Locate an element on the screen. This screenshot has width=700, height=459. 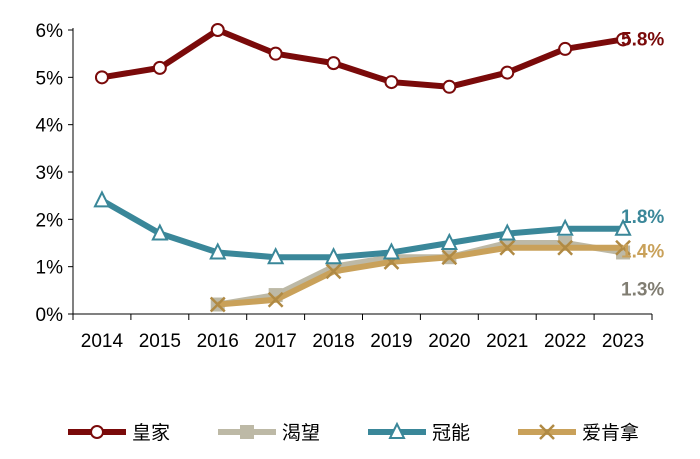
x-tick-label: 2023 is located at coordinates (623, 341).